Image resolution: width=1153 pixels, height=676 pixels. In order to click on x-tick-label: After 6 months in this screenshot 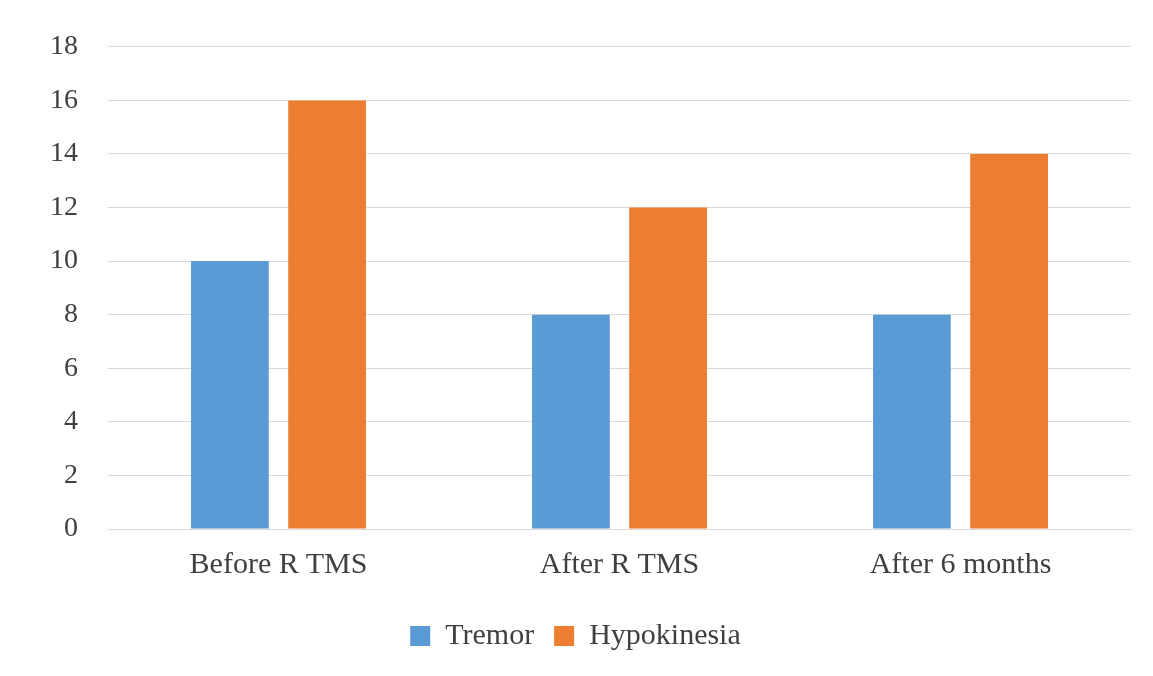, I will do `click(960, 562)`.